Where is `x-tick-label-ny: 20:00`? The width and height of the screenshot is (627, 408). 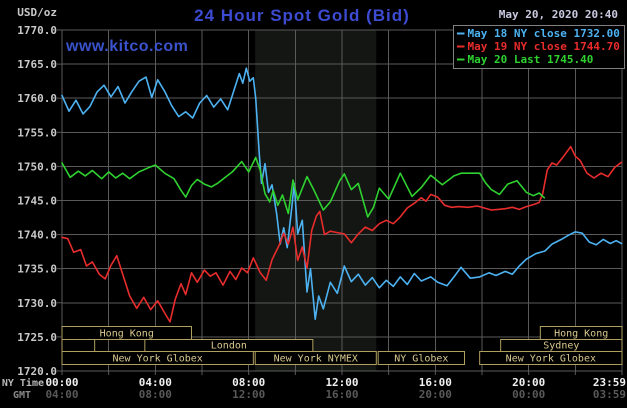
x-tick-label-ny: 20:00 is located at coordinates (528, 382).